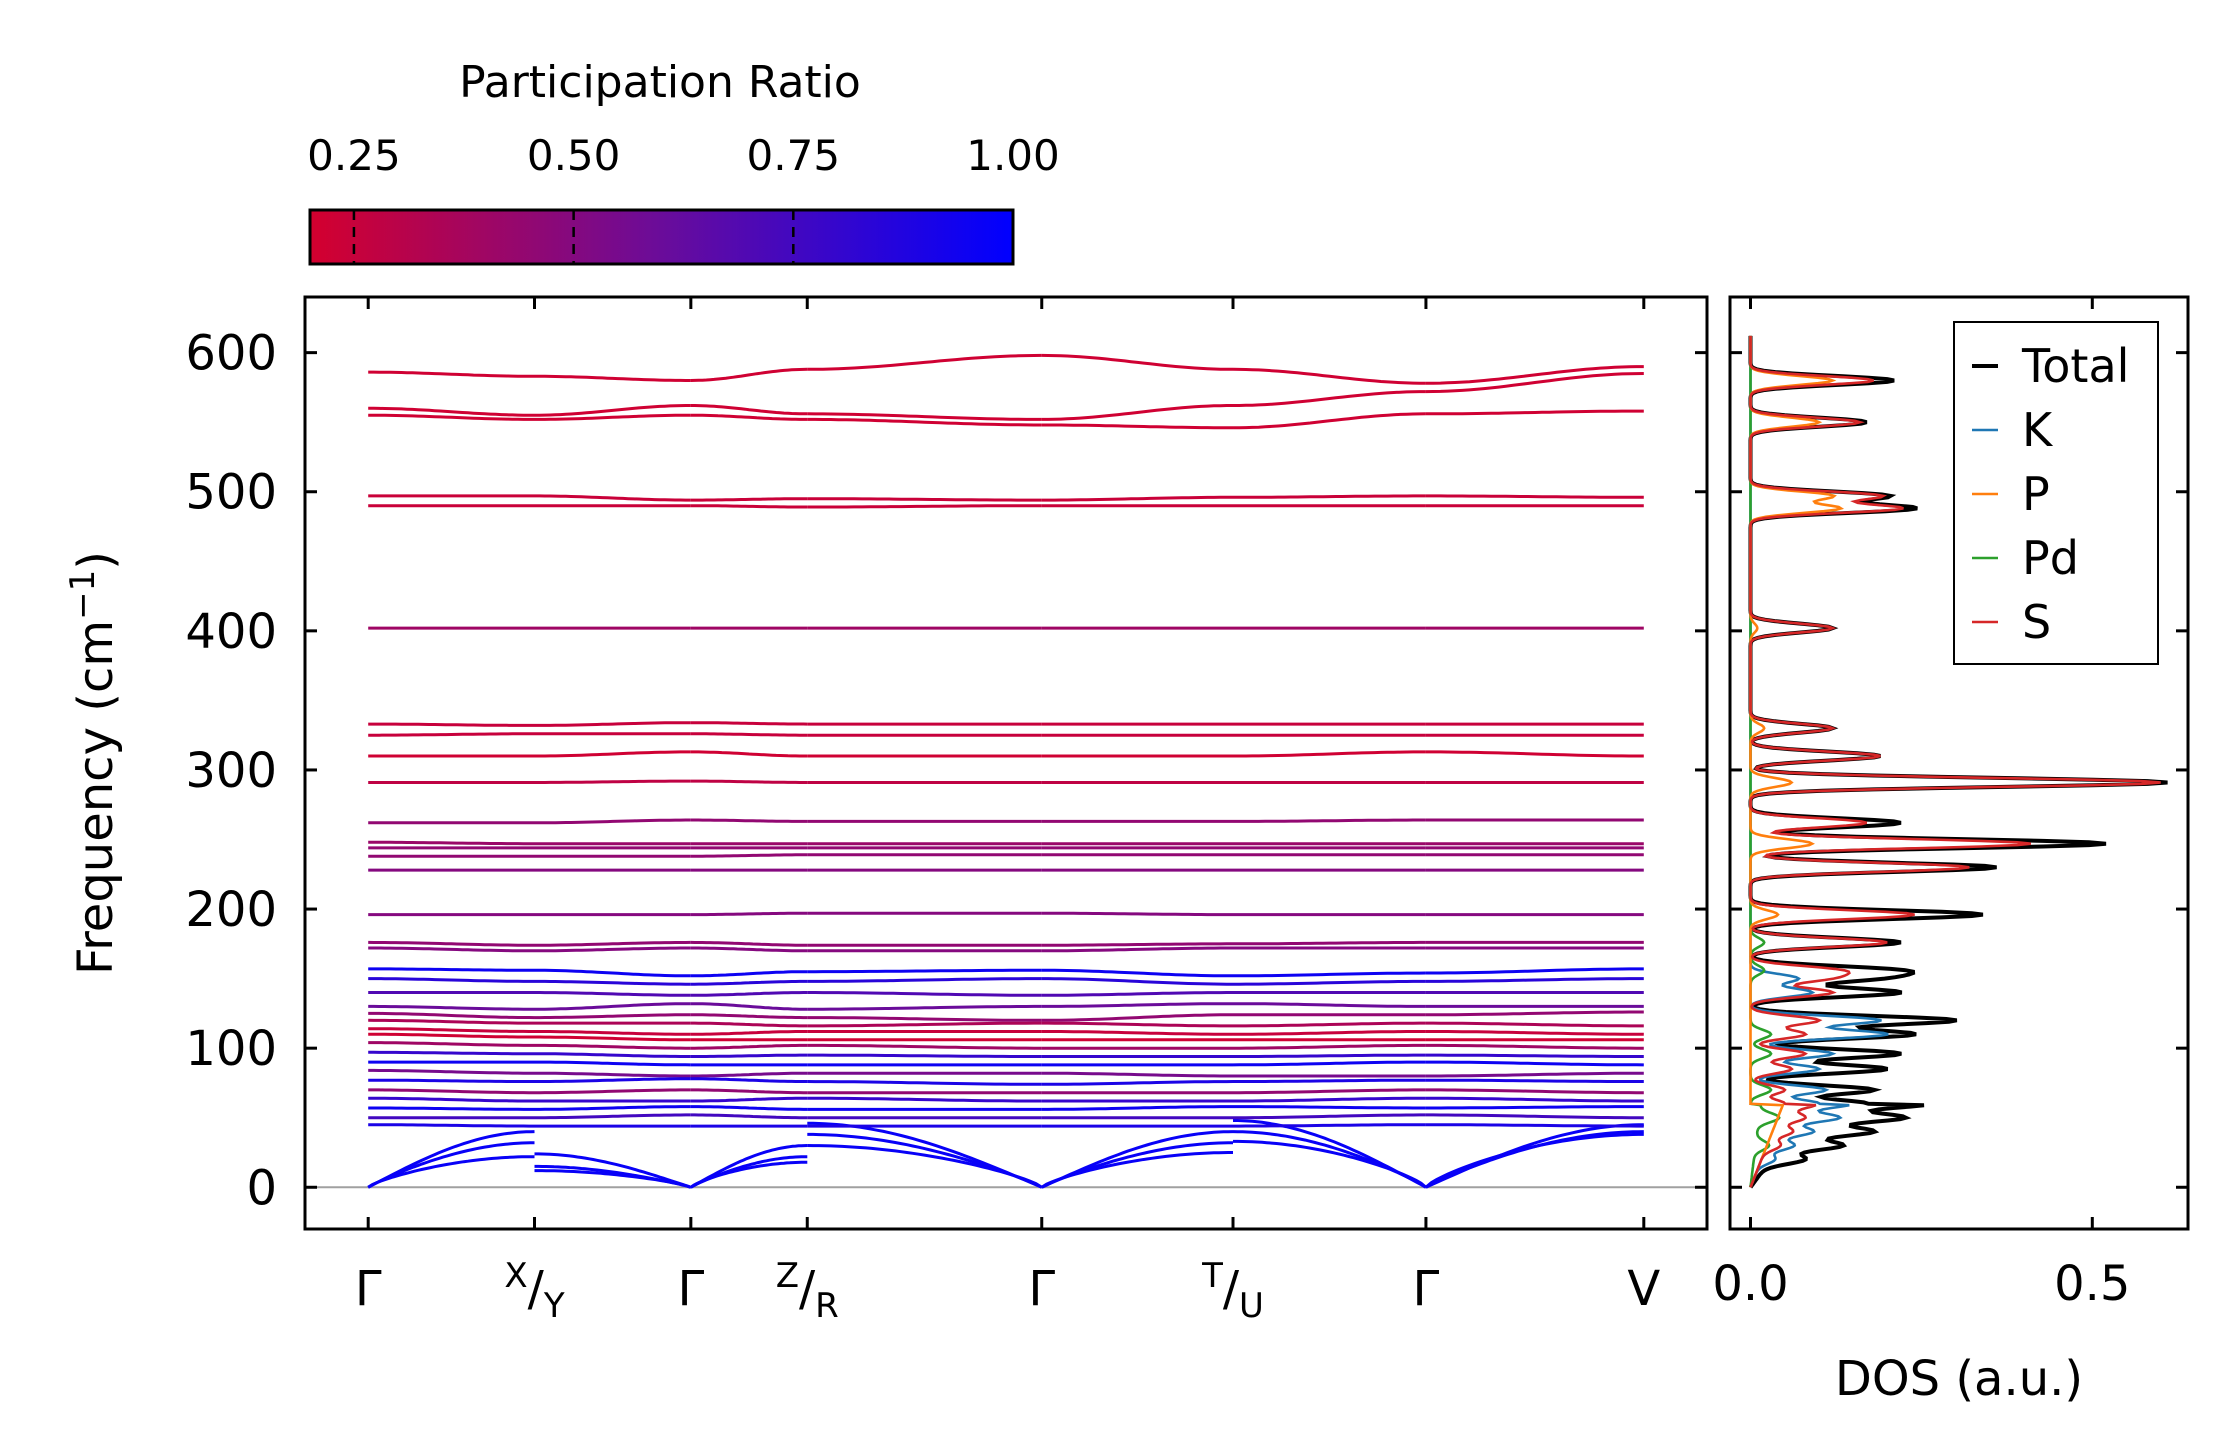 The height and width of the screenshot is (1455, 2222). Describe the element at coordinates (231, 632) in the screenshot. I see `y-tick-label: 400` at that location.